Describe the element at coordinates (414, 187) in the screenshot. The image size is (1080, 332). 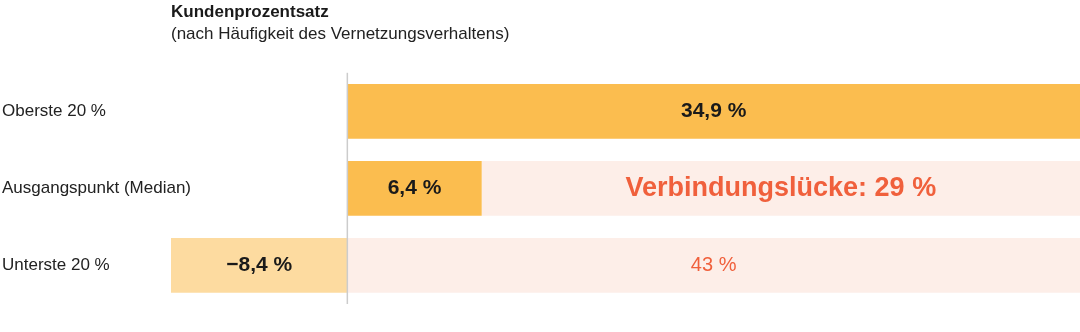
I see `data-label: 6,4 %` at that location.